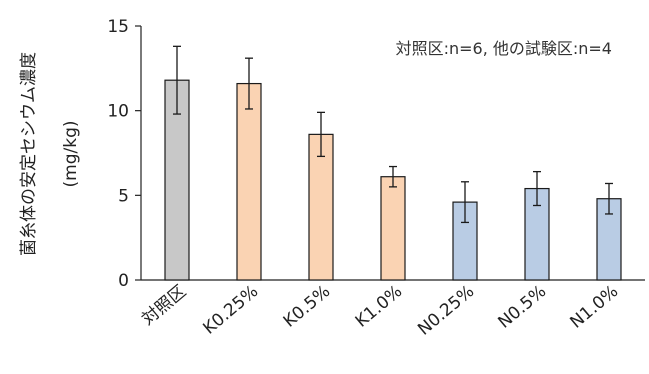  Describe the element at coordinates (523, 307) in the screenshot. I see `x-tick-label: N0.5%` at that location.